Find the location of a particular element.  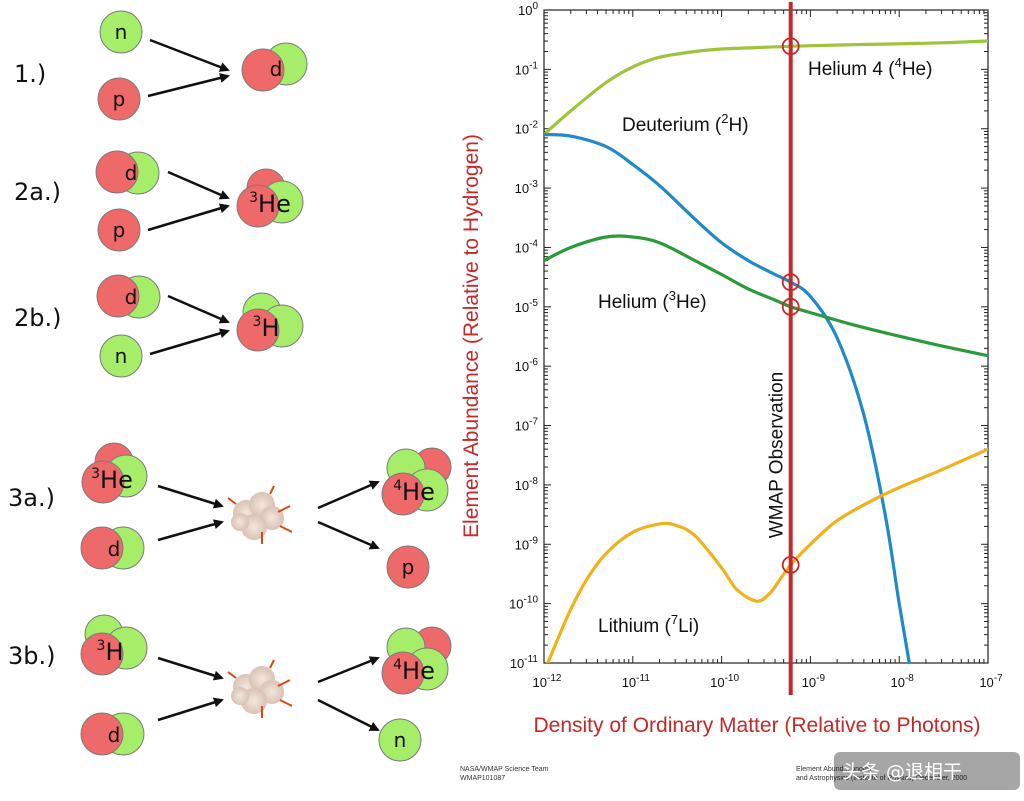

reaction-2b: 2b.) d n 3H is located at coordinates (159, 326).